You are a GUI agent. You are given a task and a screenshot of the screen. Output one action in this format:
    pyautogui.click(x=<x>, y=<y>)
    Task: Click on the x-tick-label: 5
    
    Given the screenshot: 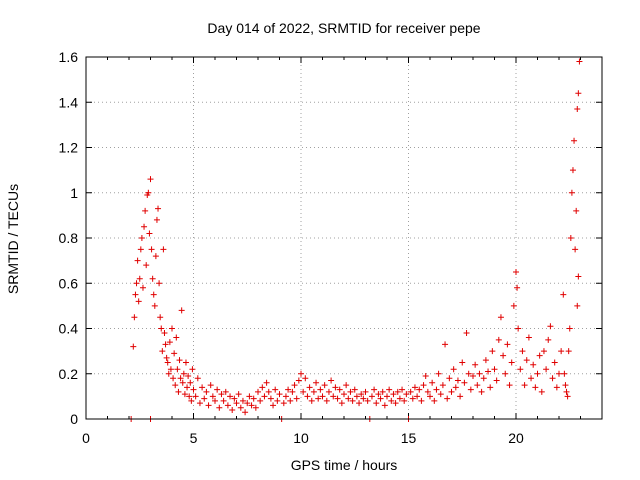 What is the action you would take?
    pyautogui.click(x=194, y=438)
    